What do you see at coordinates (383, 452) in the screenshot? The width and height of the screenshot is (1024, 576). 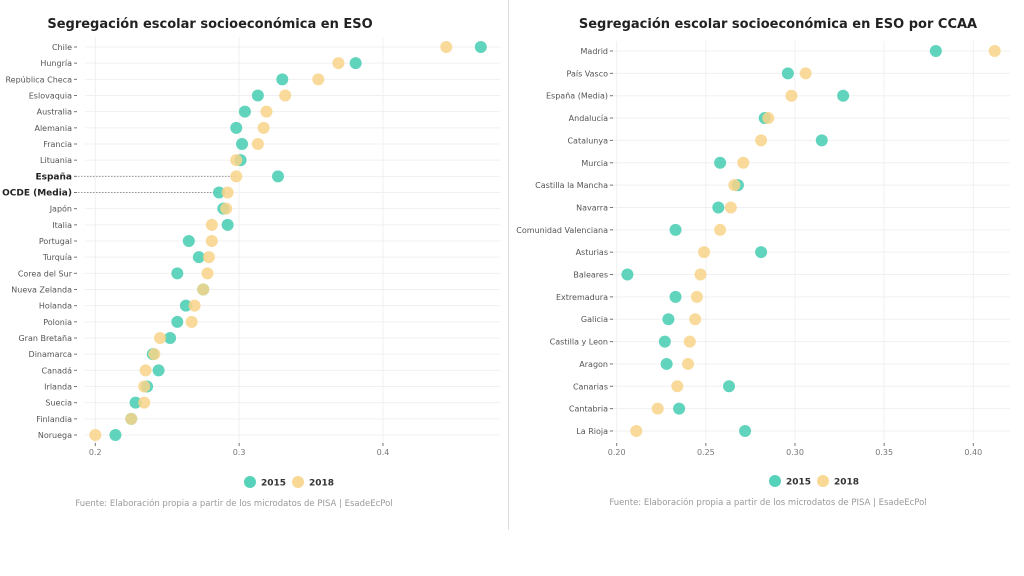 I see `x-tick-label: 0.4` at bounding box center [383, 452].